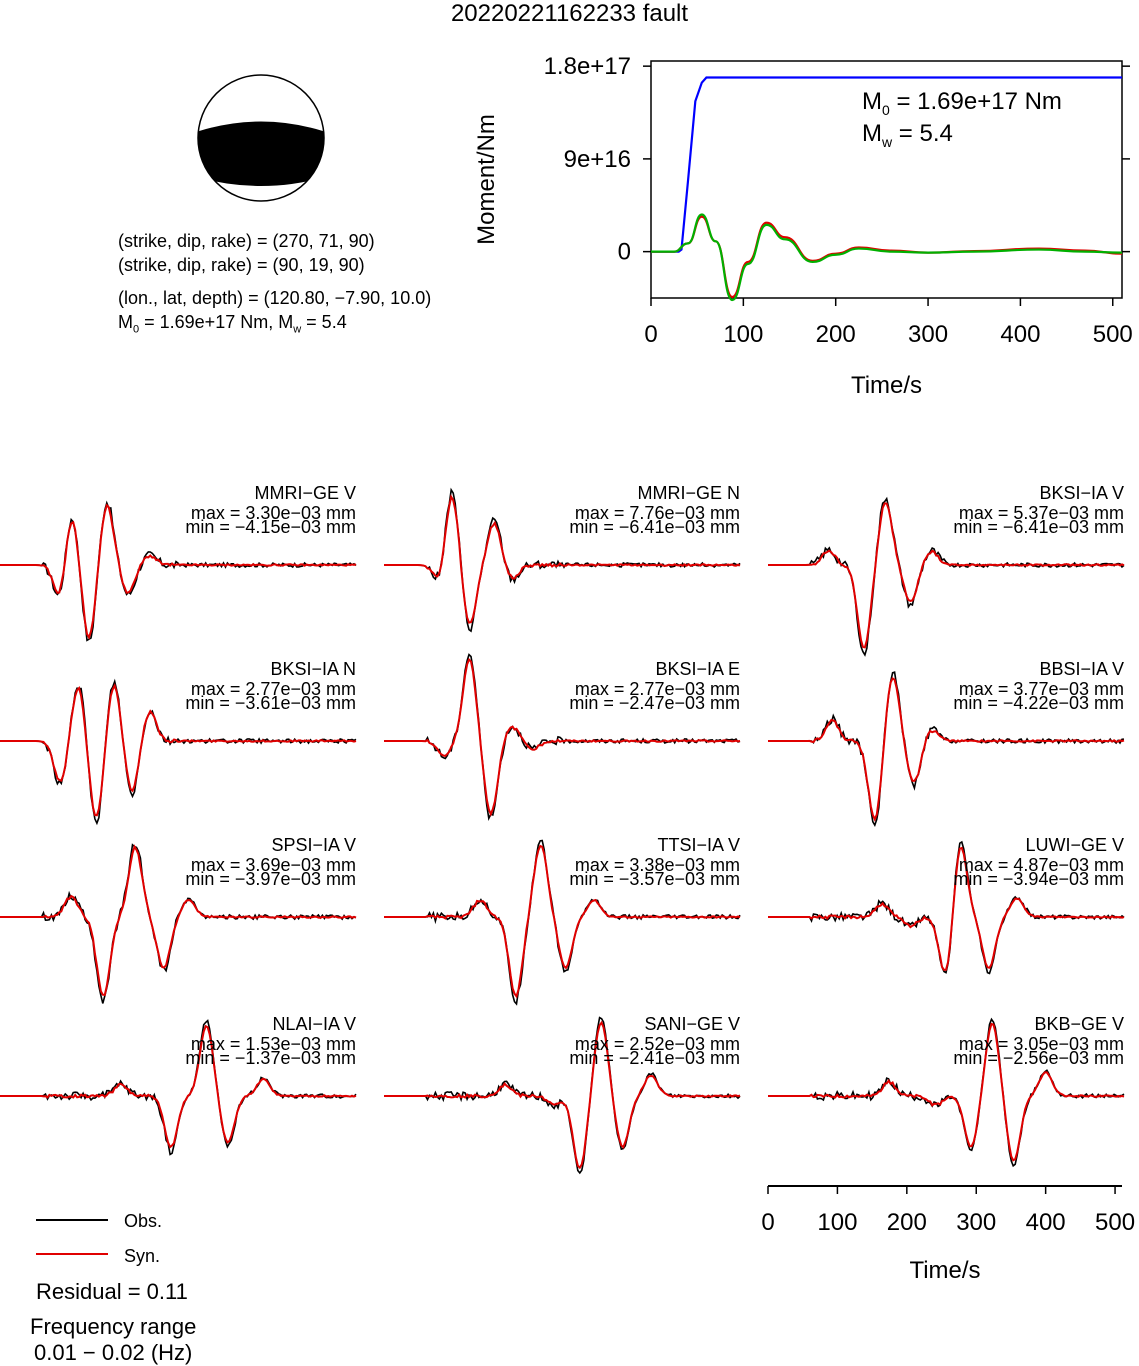 The image size is (1139, 1366). I want to click on station-label: BKB−GE V, so click(1079, 1024).